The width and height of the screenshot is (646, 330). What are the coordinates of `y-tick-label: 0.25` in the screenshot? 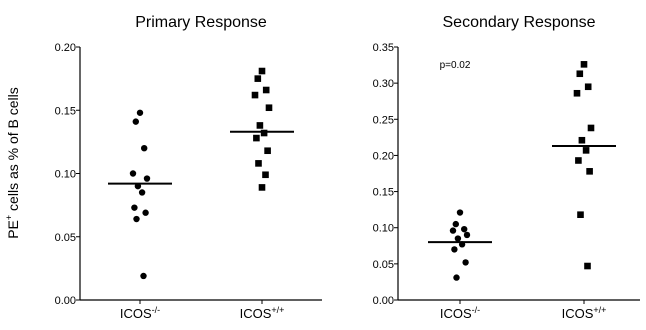 It's located at (383, 120).